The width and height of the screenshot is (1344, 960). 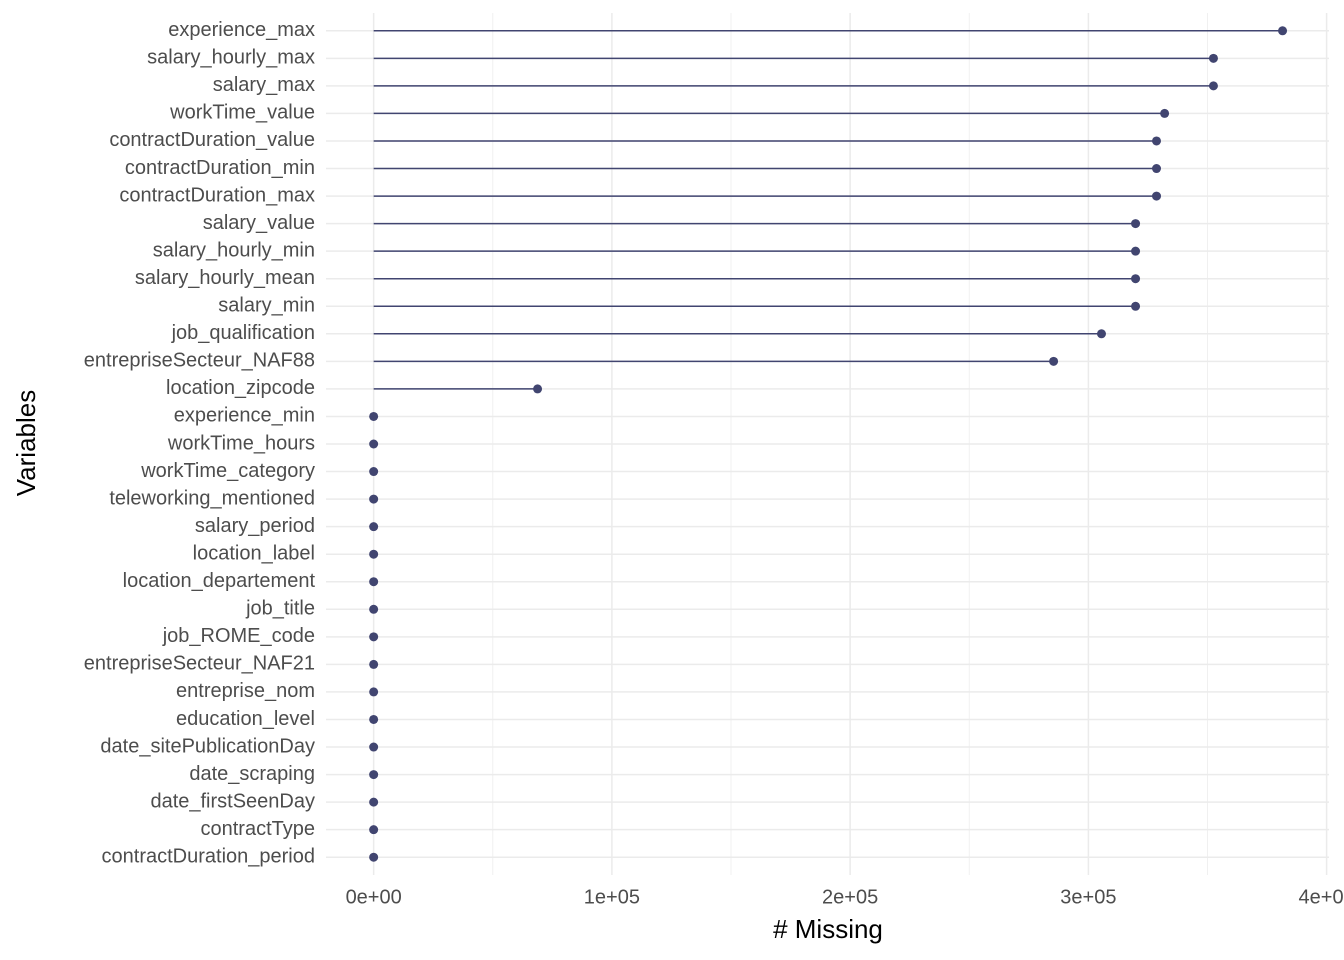 What do you see at coordinates (241, 30) in the screenshot?
I see `y-tick-label: experience_max` at bounding box center [241, 30].